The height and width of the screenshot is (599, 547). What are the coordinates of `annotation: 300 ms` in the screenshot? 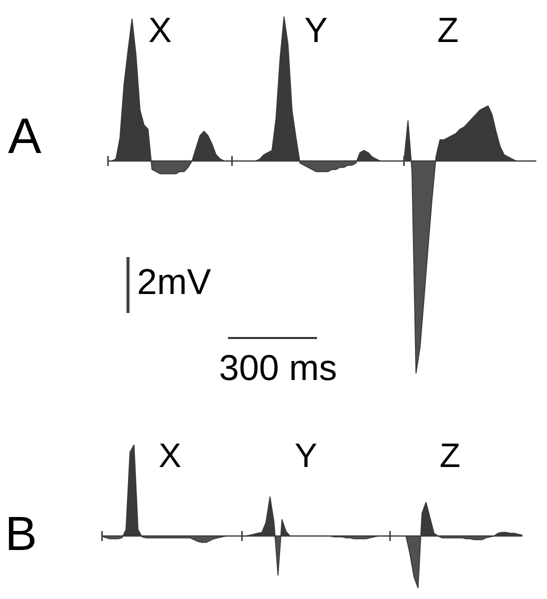 It's located at (278, 367).